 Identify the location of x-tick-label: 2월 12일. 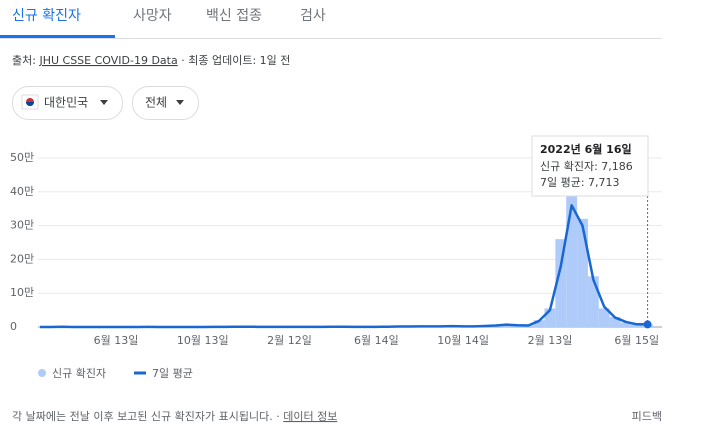
(289, 340).